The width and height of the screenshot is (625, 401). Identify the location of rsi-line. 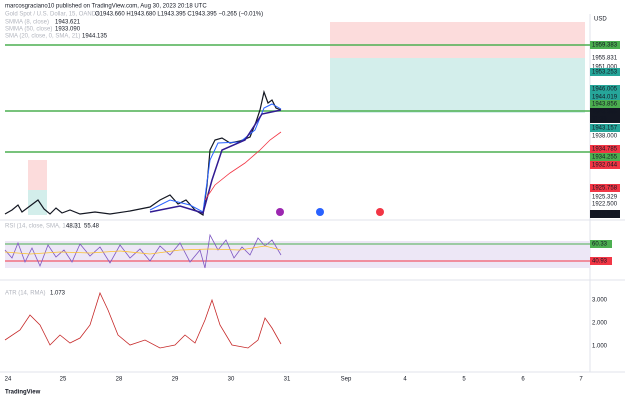
(143, 251).